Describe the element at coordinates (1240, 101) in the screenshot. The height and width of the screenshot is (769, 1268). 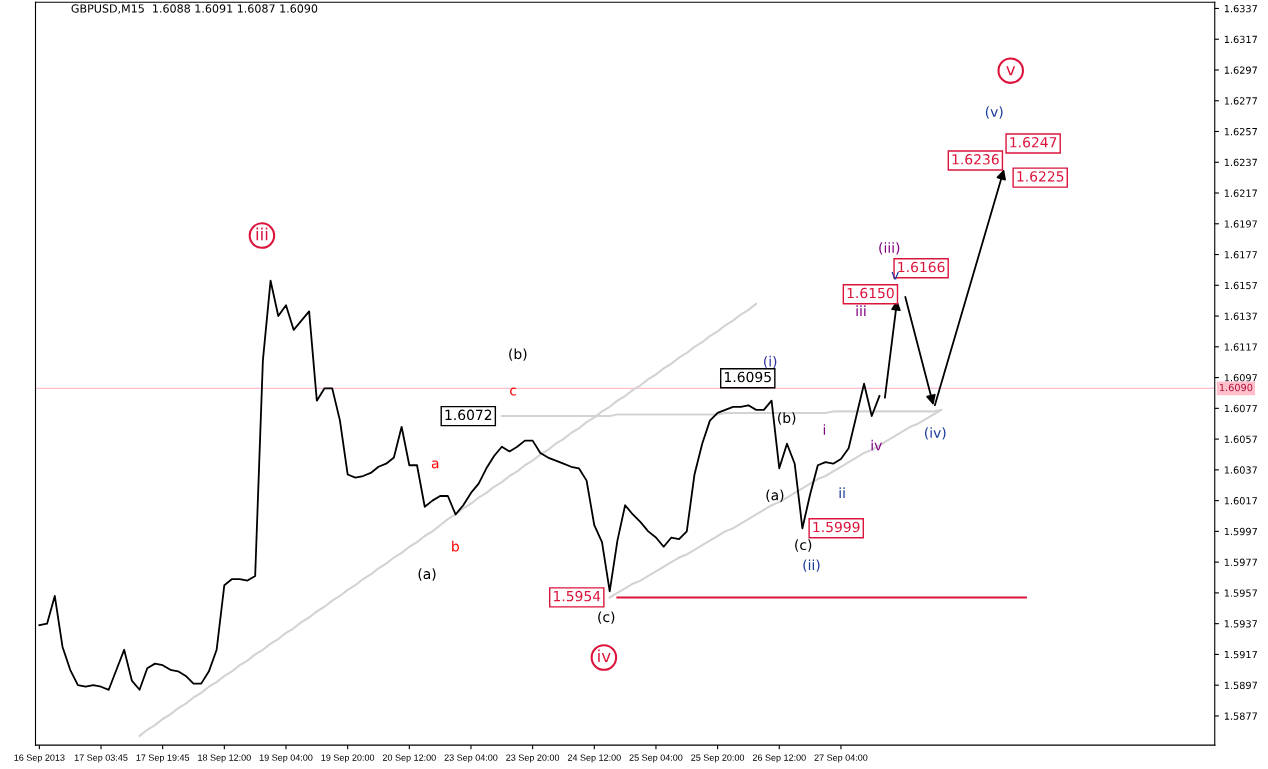
I see `y-tick-label: 1.6277` at that location.